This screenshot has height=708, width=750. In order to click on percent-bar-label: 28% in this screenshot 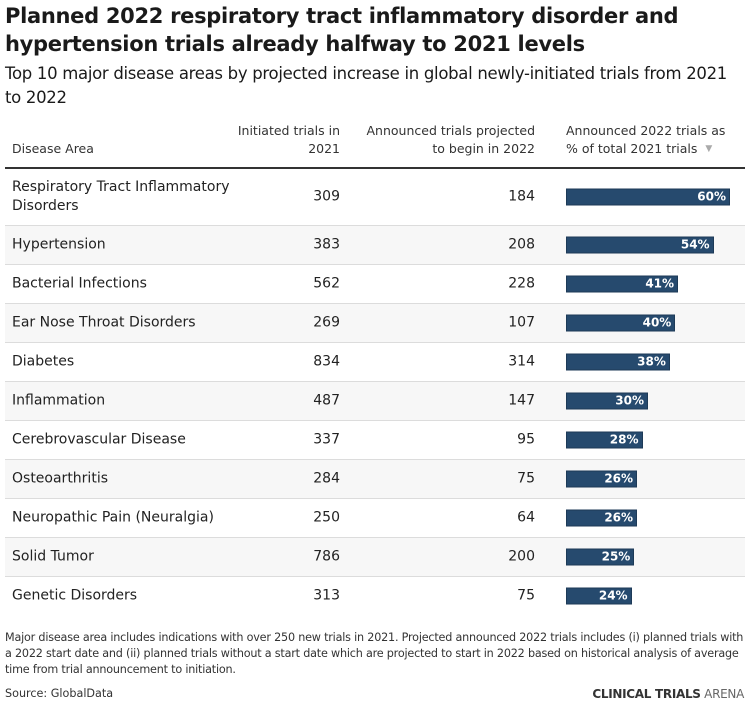, I will do `click(624, 439)`.